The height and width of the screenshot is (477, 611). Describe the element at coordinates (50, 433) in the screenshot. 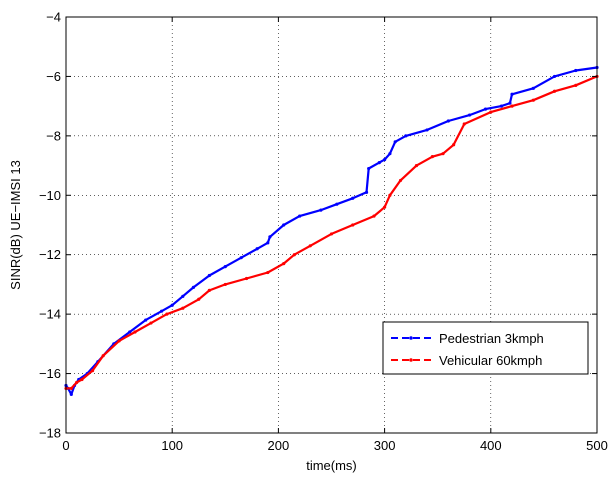

I see `y-tick-label: −18` at that location.